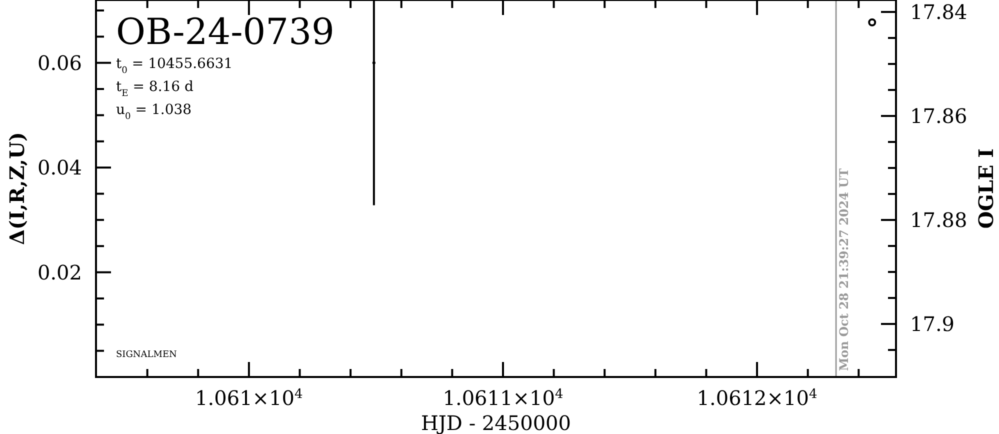  Describe the element at coordinates (249, 398) in the screenshot. I see `x-tick-label: 1.061×10$^{4}$` at that location.